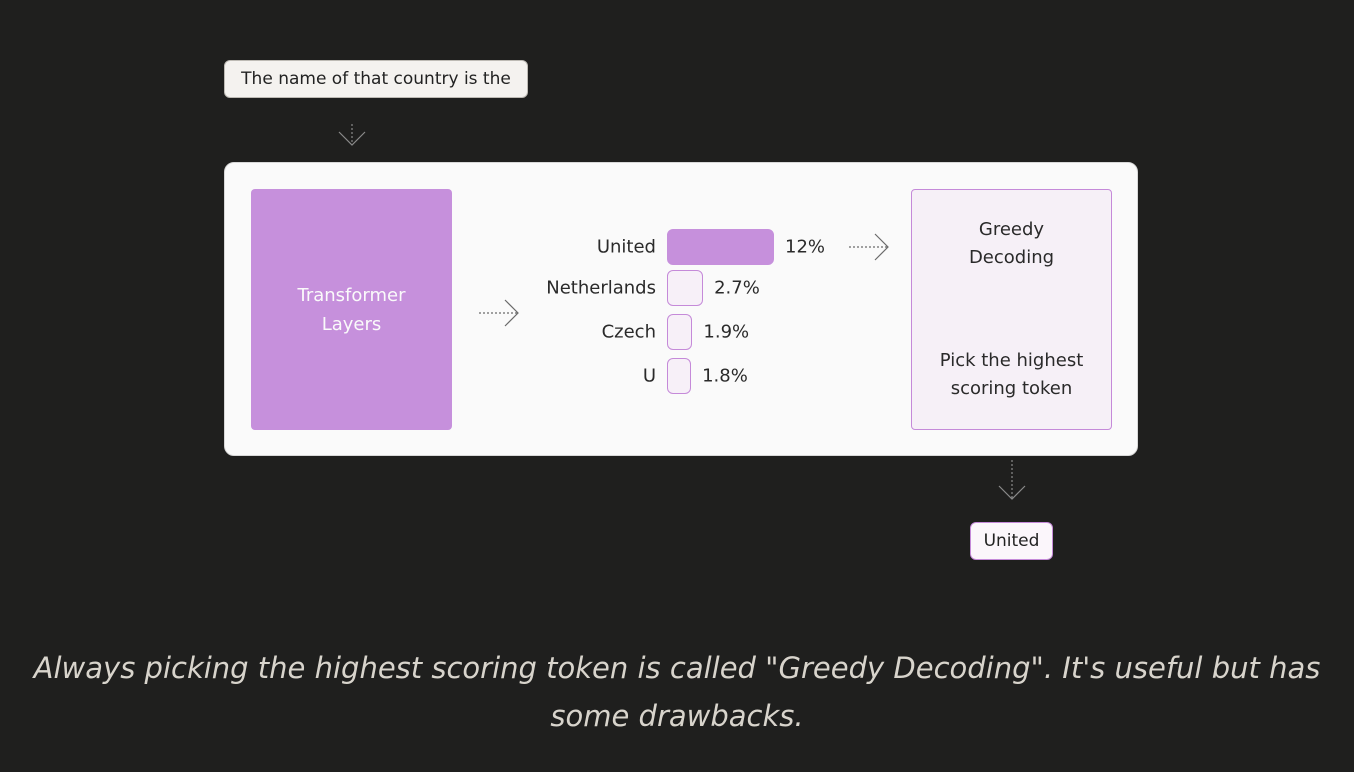  What do you see at coordinates (1011, 375) in the screenshot?
I see `greedy-description: Pick the highest scoring token` at bounding box center [1011, 375].